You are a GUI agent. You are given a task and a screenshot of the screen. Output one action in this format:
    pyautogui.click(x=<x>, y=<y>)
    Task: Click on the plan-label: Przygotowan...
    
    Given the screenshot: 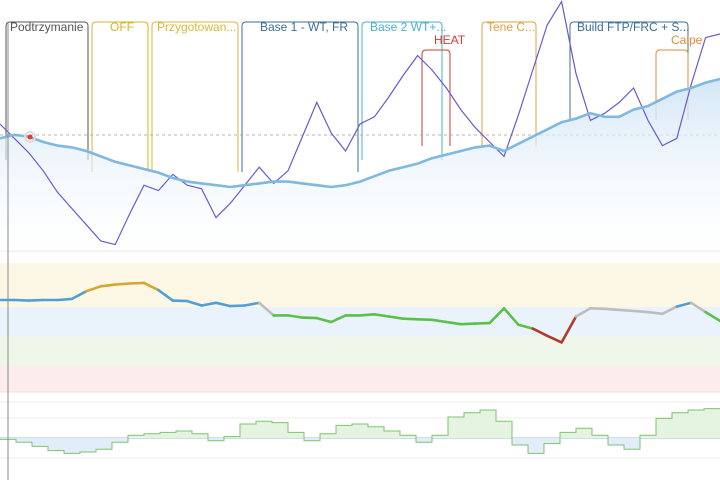 What is the action you would take?
    pyautogui.click(x=196, y=27)
    